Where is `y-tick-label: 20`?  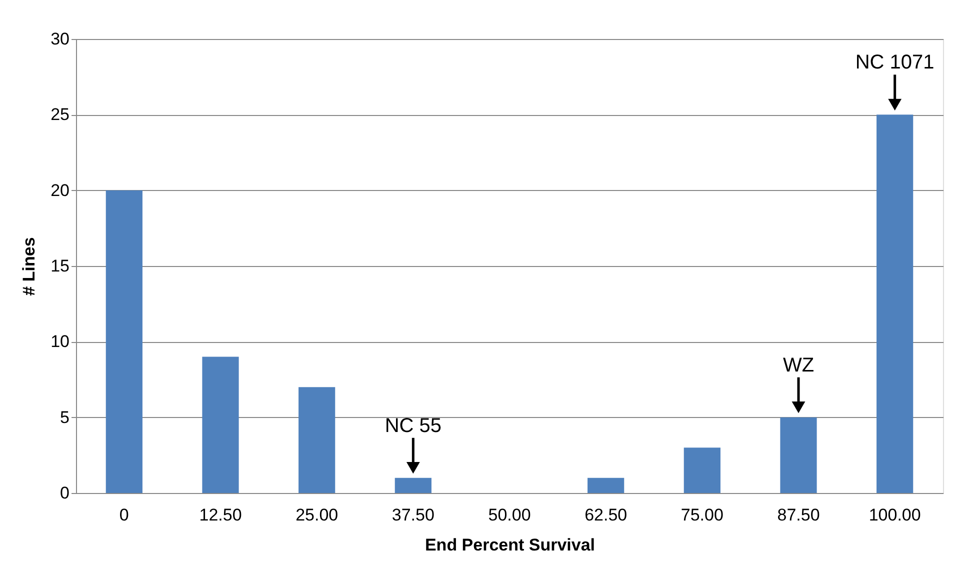 y-tick-label: 20 is located at coordinates (60, 190).